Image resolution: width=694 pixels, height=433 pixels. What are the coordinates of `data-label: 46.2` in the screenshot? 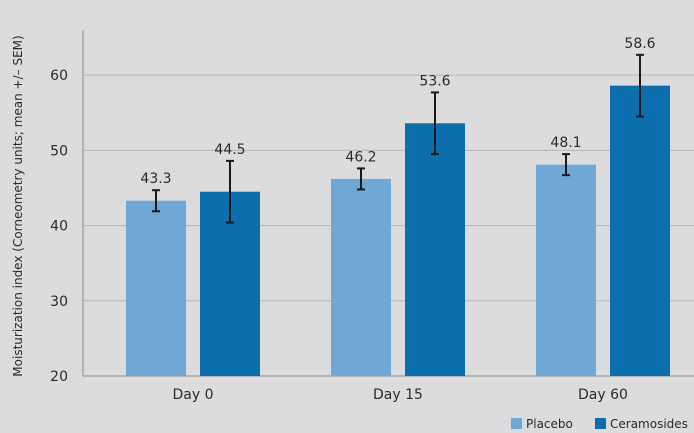 It's located at (360, 157).